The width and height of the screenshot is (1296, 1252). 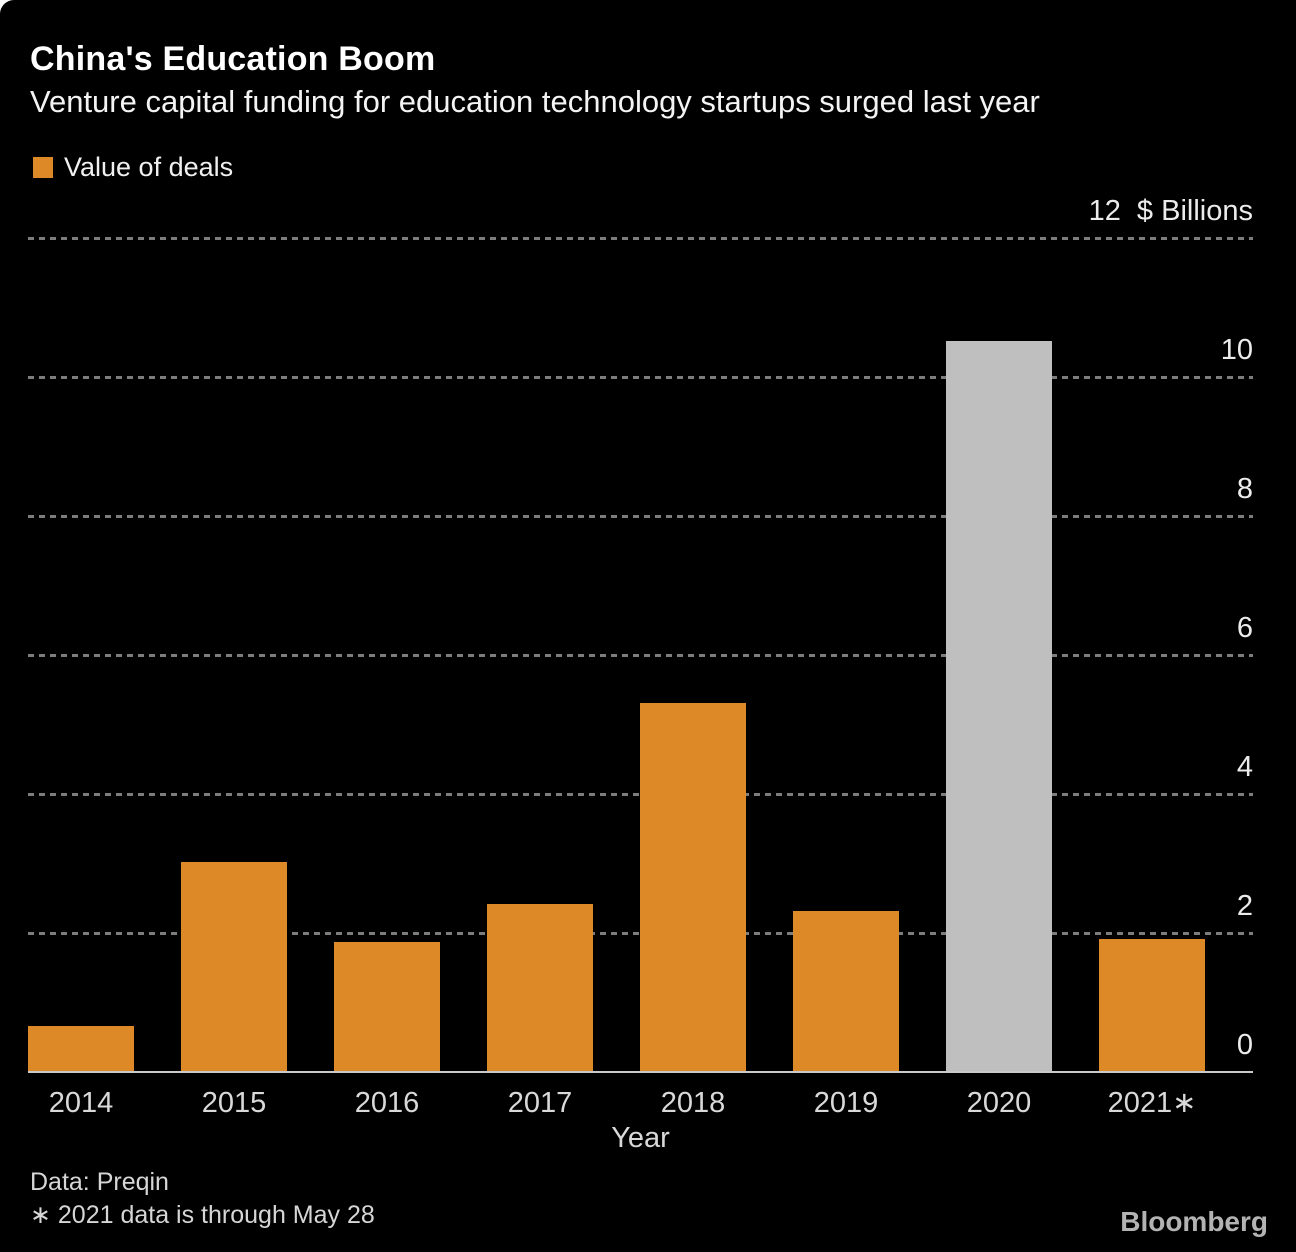 I want to click on legend-label: Value of deals, so click(x=149, y=167).